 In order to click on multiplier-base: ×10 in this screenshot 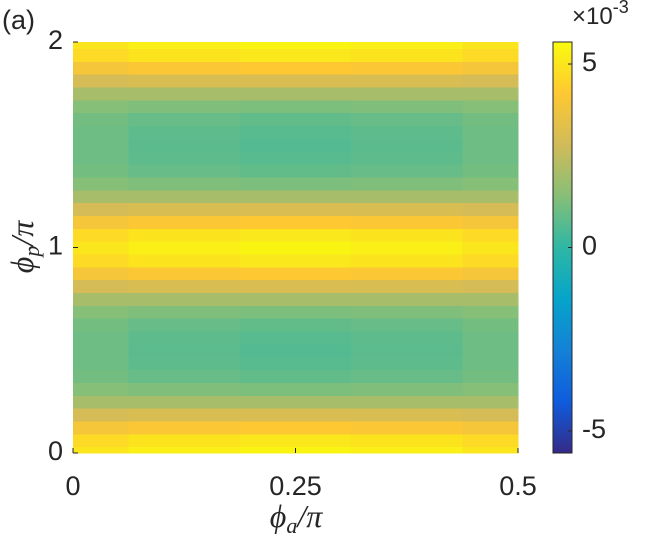, I will do `click(592, 16)`.